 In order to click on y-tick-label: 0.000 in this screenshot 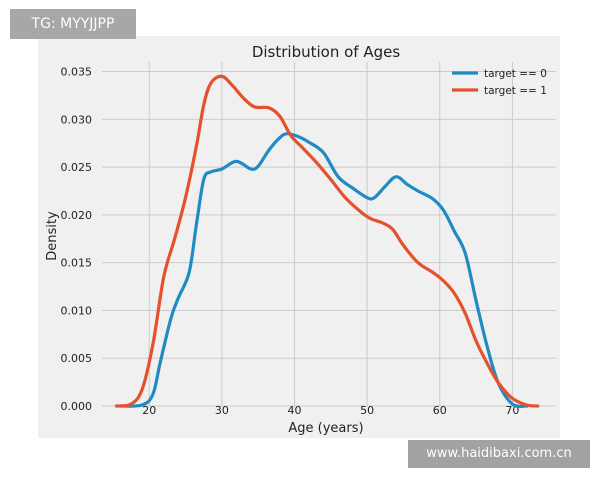, I will do `click(77, 406)`.